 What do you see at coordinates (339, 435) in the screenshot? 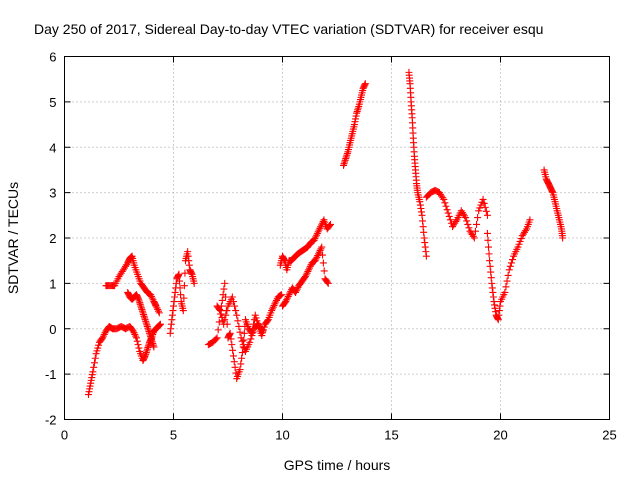
I see `x-tick-labels: 0 5 10 15 20 25` at bounding box center [339, 435].